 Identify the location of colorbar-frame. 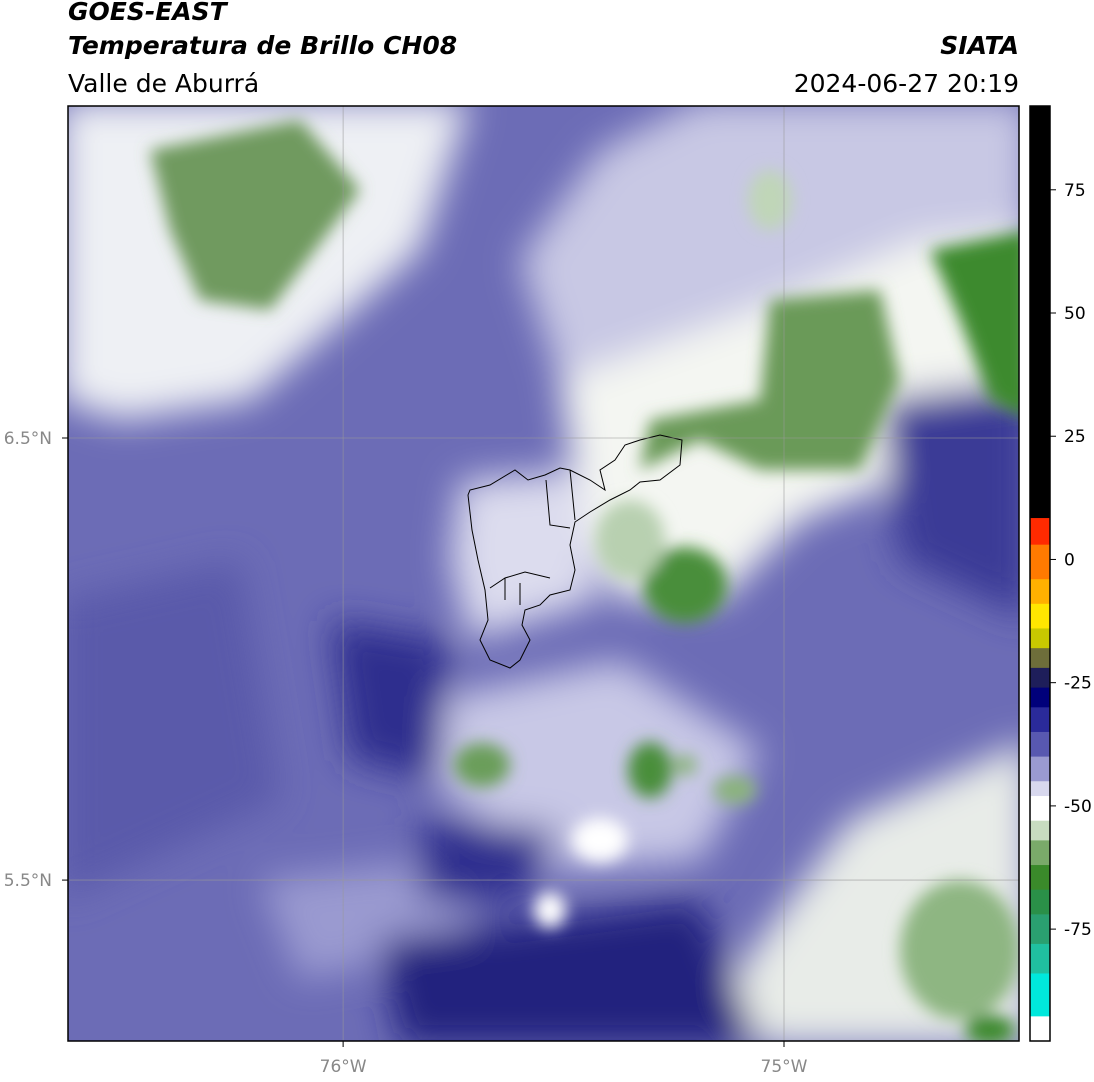
(1040, 573).